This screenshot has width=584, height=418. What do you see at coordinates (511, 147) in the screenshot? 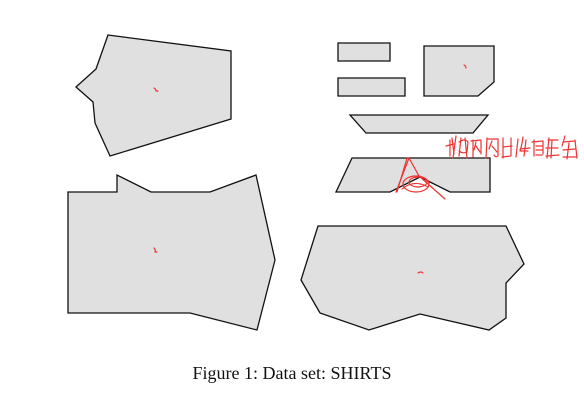
I see `handwritten-annotation` at bounding box center [511, 147].